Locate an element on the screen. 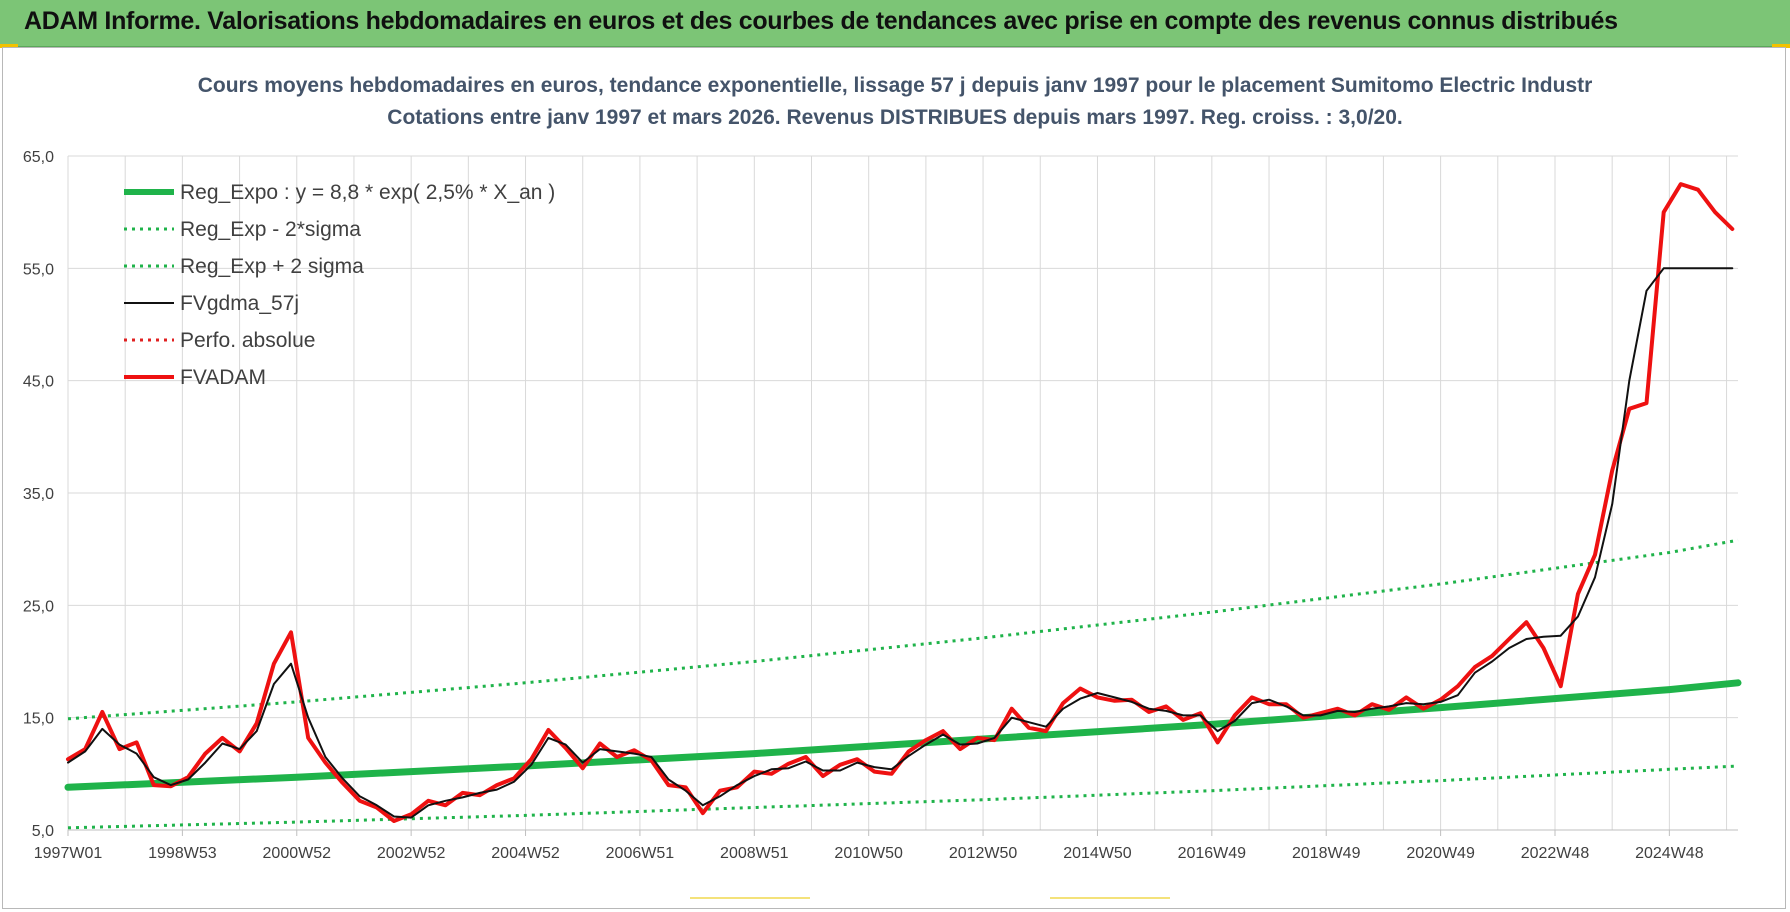 The height and width of the screenshot is (912, 1790). x-tick-label: 2004W52 is located at coordinates (525, 853).